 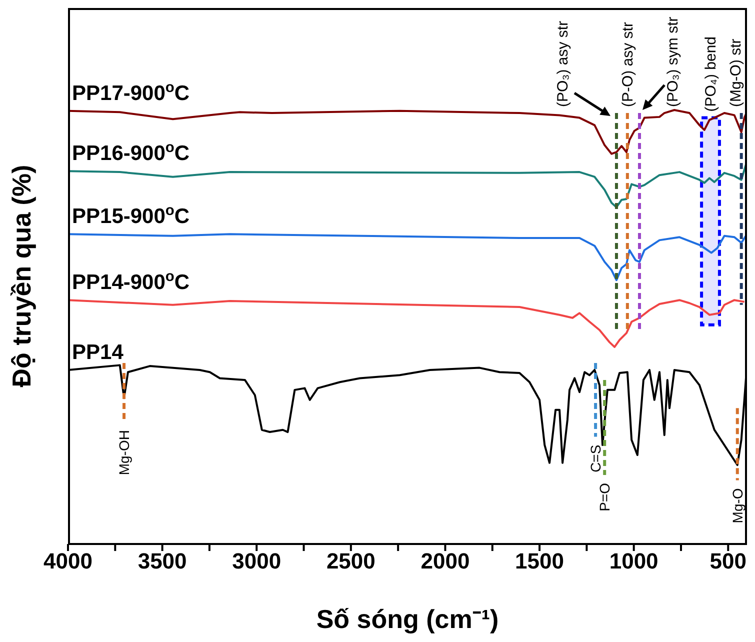 What do you see at coordinates (131, 281) in the screenshot?
I see `series-label: PP14-900$^{o}$C` at bounding box center [131, 281].